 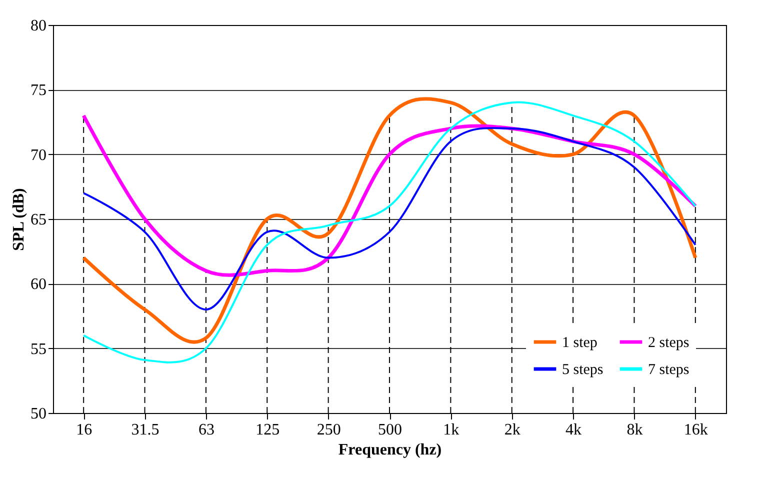 I want to click on x-tick-label: 16k, so click(x=696, y=430).